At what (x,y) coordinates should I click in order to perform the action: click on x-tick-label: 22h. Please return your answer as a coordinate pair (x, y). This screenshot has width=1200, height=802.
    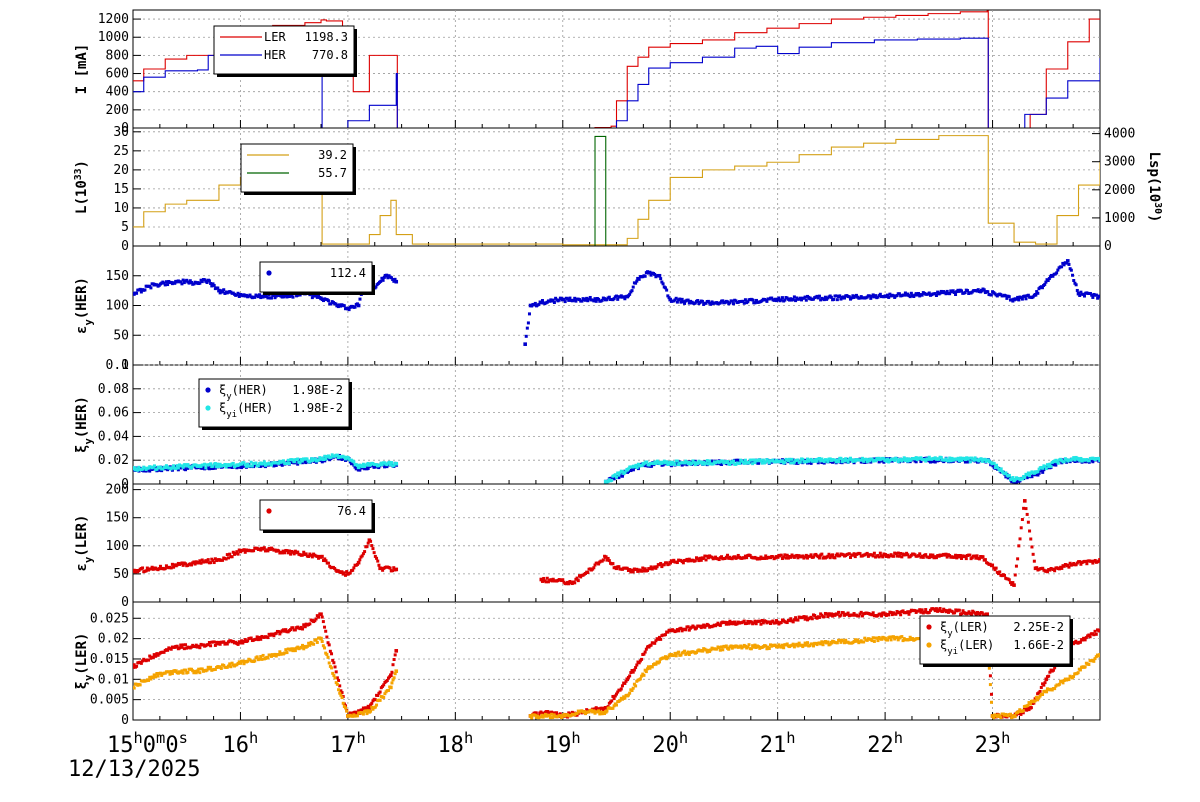
    Looking at the image, I should click on (885, 743).